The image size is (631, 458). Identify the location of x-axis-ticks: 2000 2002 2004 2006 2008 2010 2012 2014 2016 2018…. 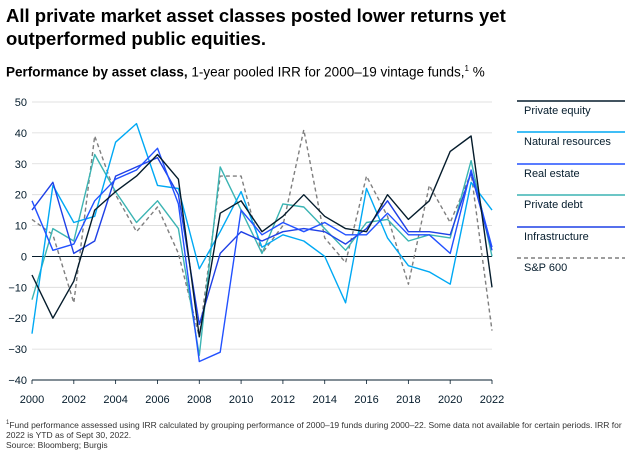
(262, 392).